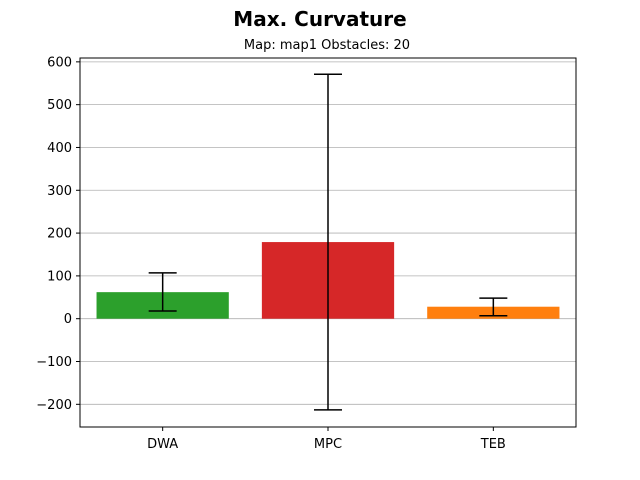 Image resolution: width=640 pixels, height=480 pixels. Describe the element at coordinates (54, 362) in the screenshot. I see `y-tick-label: −100` at that location.